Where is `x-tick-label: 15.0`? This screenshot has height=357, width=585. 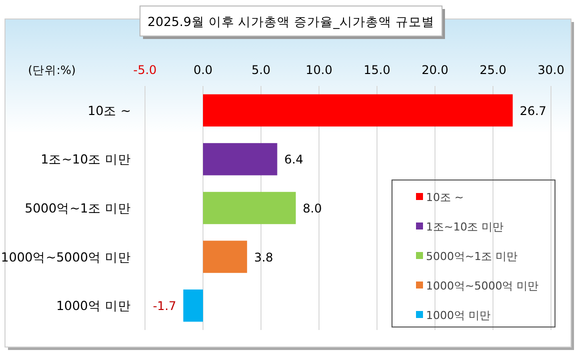
x-tick-label: 15.0 is located at coordinates (377, 70).